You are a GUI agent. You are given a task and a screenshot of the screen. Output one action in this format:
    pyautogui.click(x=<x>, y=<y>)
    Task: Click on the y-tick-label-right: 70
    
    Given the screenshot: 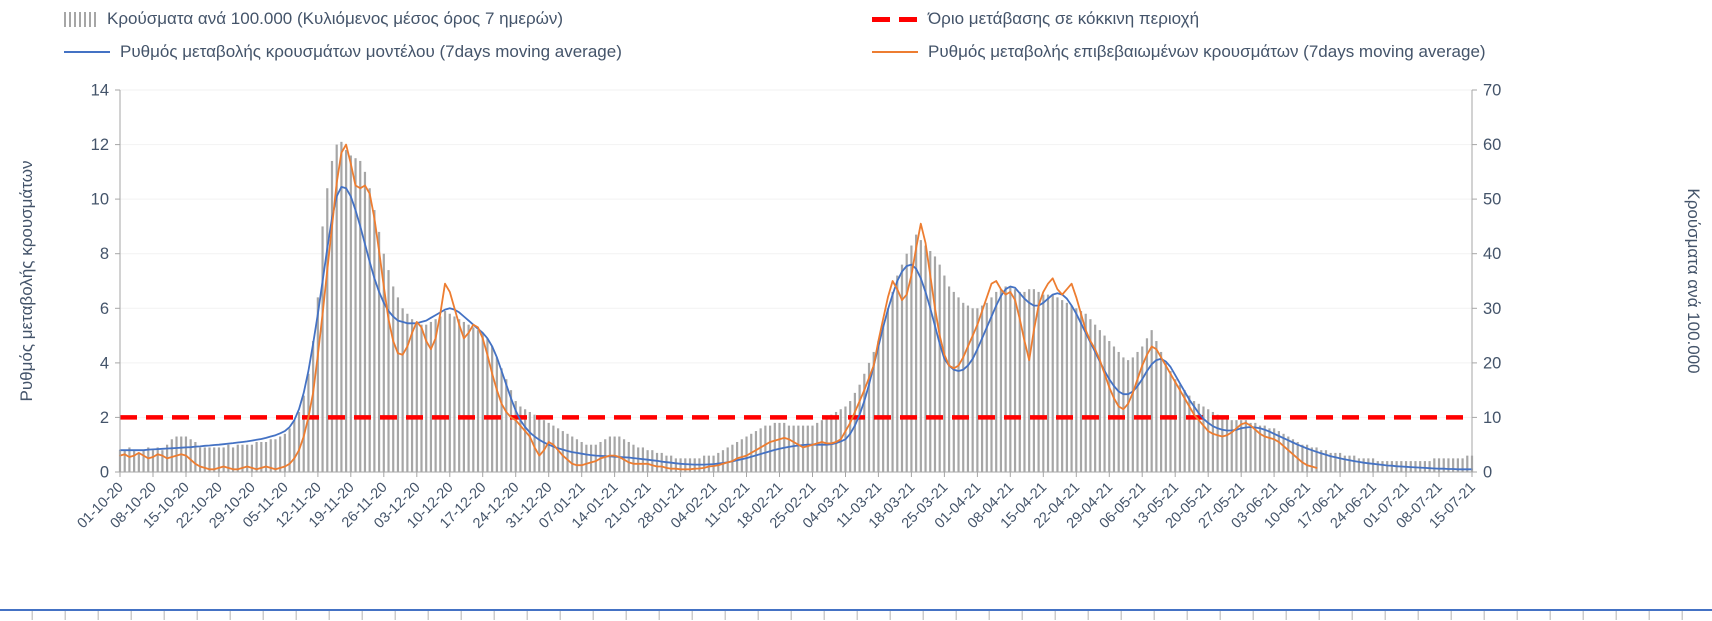 What is the action you would take?
    pyautogui.click(x=1492, y=91)
    